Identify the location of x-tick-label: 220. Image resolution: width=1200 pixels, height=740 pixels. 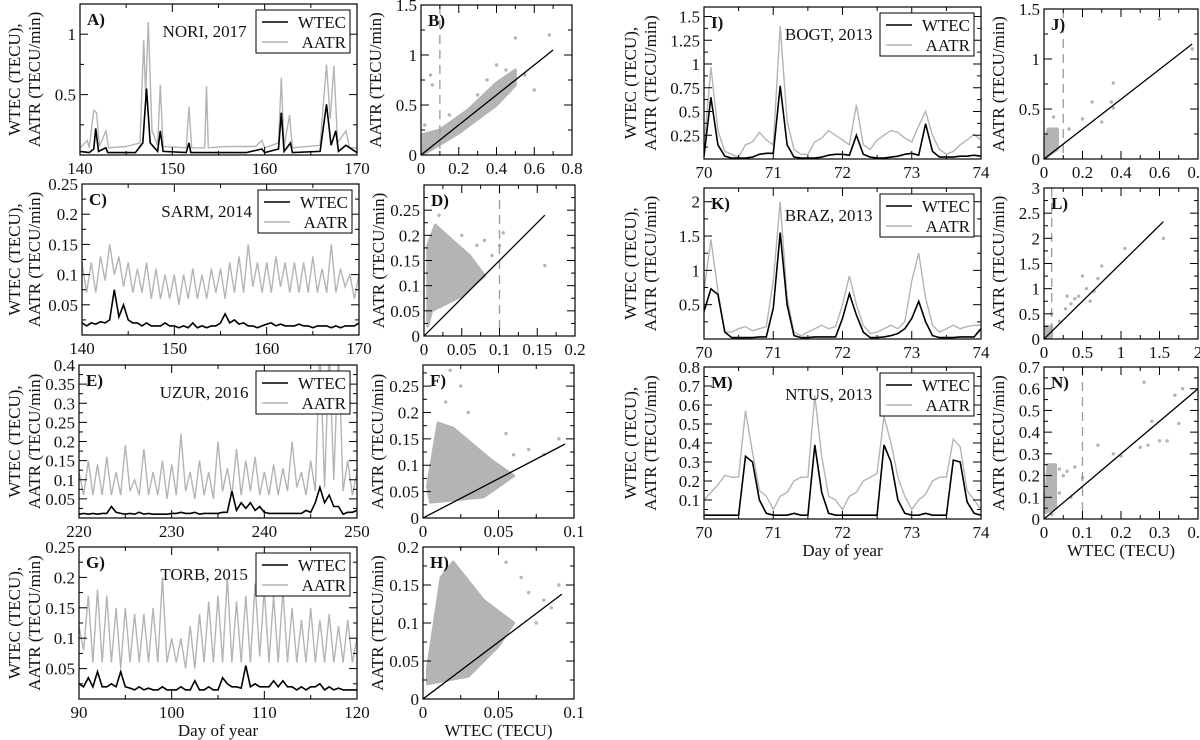
(79, 531).